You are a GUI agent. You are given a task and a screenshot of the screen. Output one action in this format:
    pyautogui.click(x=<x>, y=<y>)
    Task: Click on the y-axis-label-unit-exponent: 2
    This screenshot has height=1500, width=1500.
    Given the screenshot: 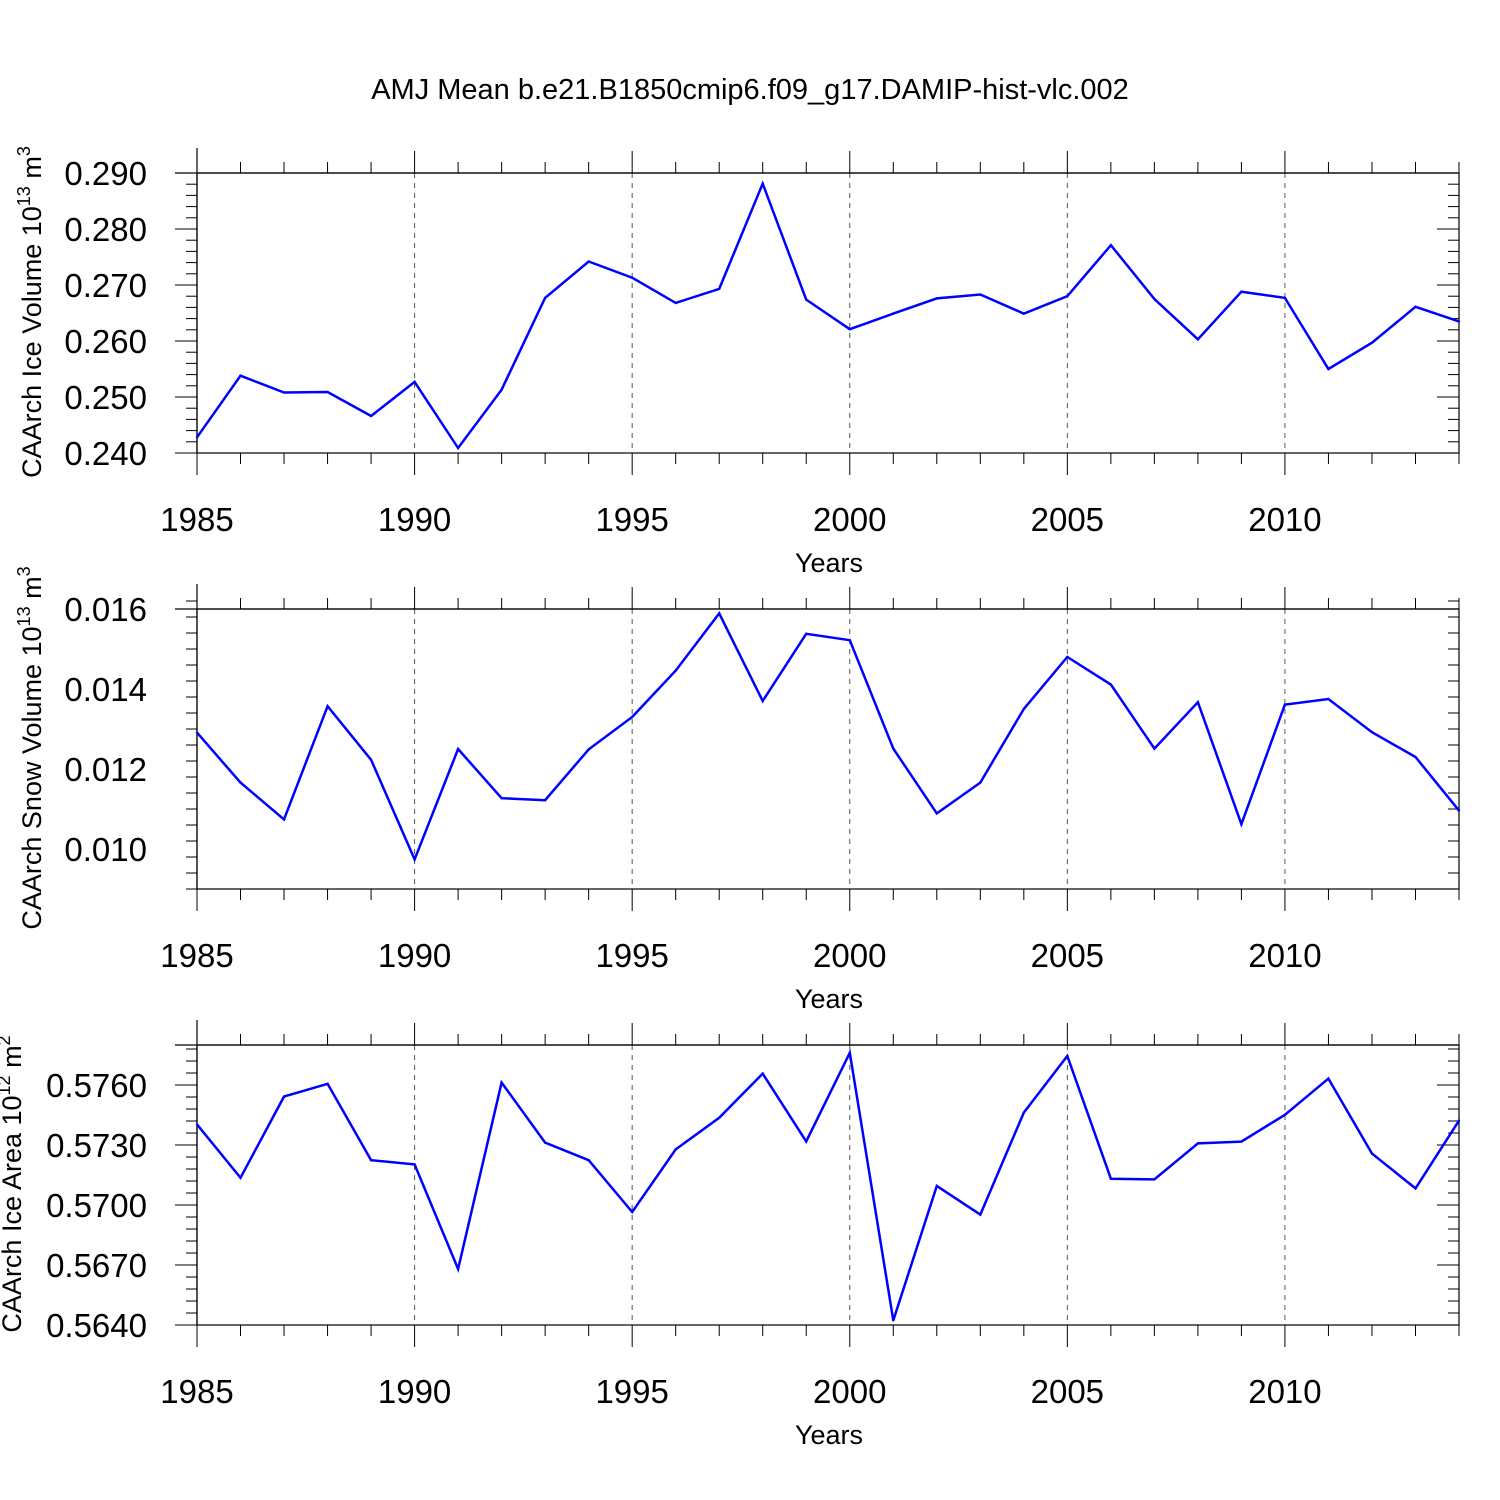 What is the action you would take?
    pyautogui.click(x=7, y=1040)
    